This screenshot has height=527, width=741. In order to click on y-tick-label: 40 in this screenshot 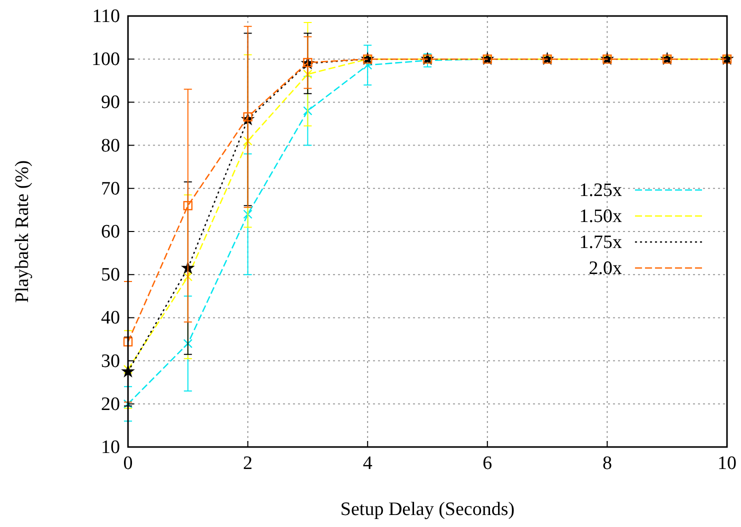, I will do `click(110, 318)`.